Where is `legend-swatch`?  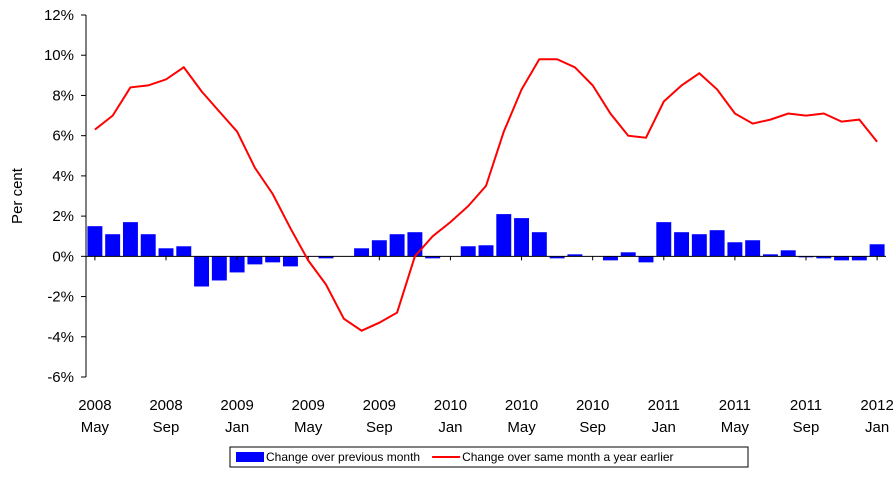
legend-swatch is located at coordinates (250, 457).